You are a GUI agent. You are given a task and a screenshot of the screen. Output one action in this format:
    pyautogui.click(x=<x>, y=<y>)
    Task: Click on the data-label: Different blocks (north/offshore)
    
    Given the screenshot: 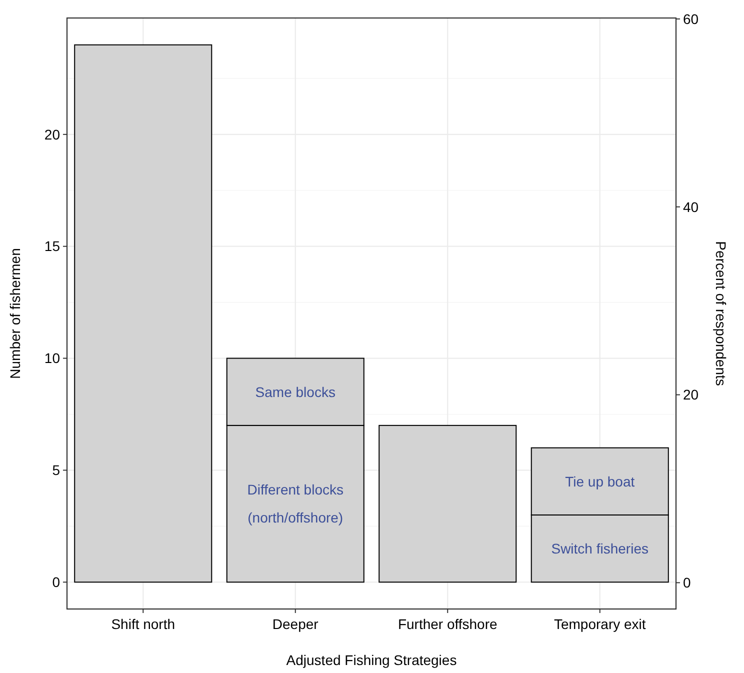 What is the action you would take?
    pyautogui.click(x=295, y=504)
    